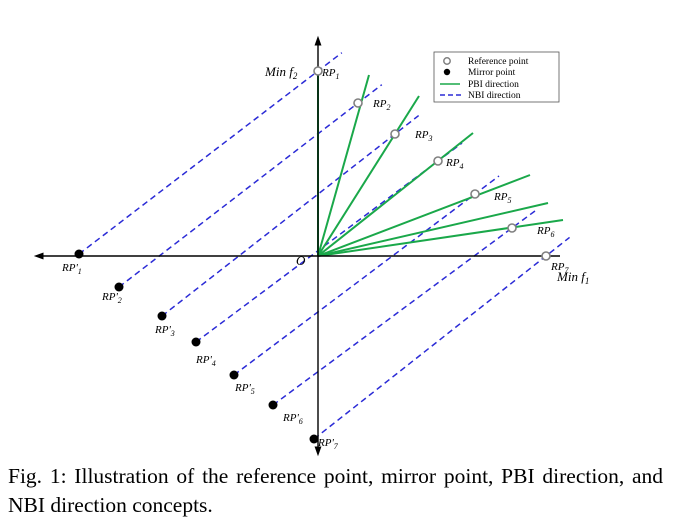 The width and height of the screenshot is (673, 528). Describe the element at coordinates (301, 260) in the screenshot. I see `origin-label: O` at that location.